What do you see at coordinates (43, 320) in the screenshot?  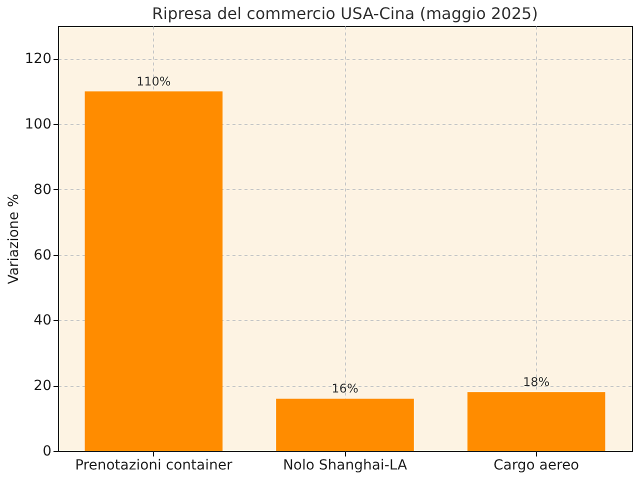 I see `y-tick-label: 40` at bounding box center [43, 320].